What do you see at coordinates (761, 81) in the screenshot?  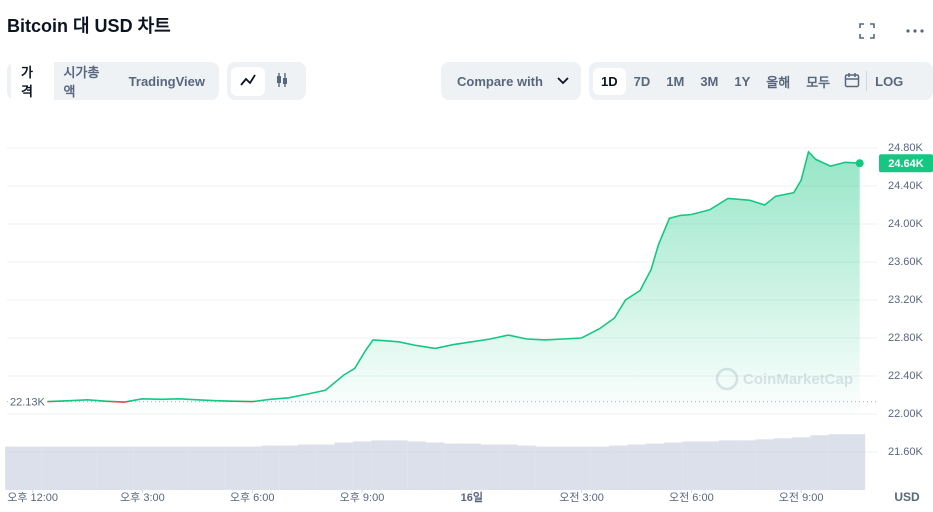 I see `range-group: 1D 7D 1M 3M 1Y 올해 모두 LOG` at bounding box center [761, 81].